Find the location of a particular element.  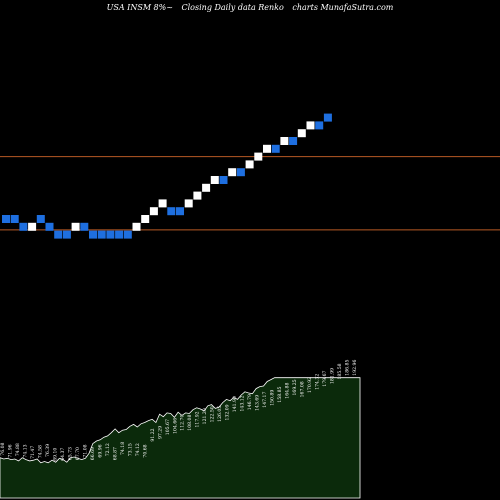

volume-label: 76.08 is located at coordinates (3, 448).